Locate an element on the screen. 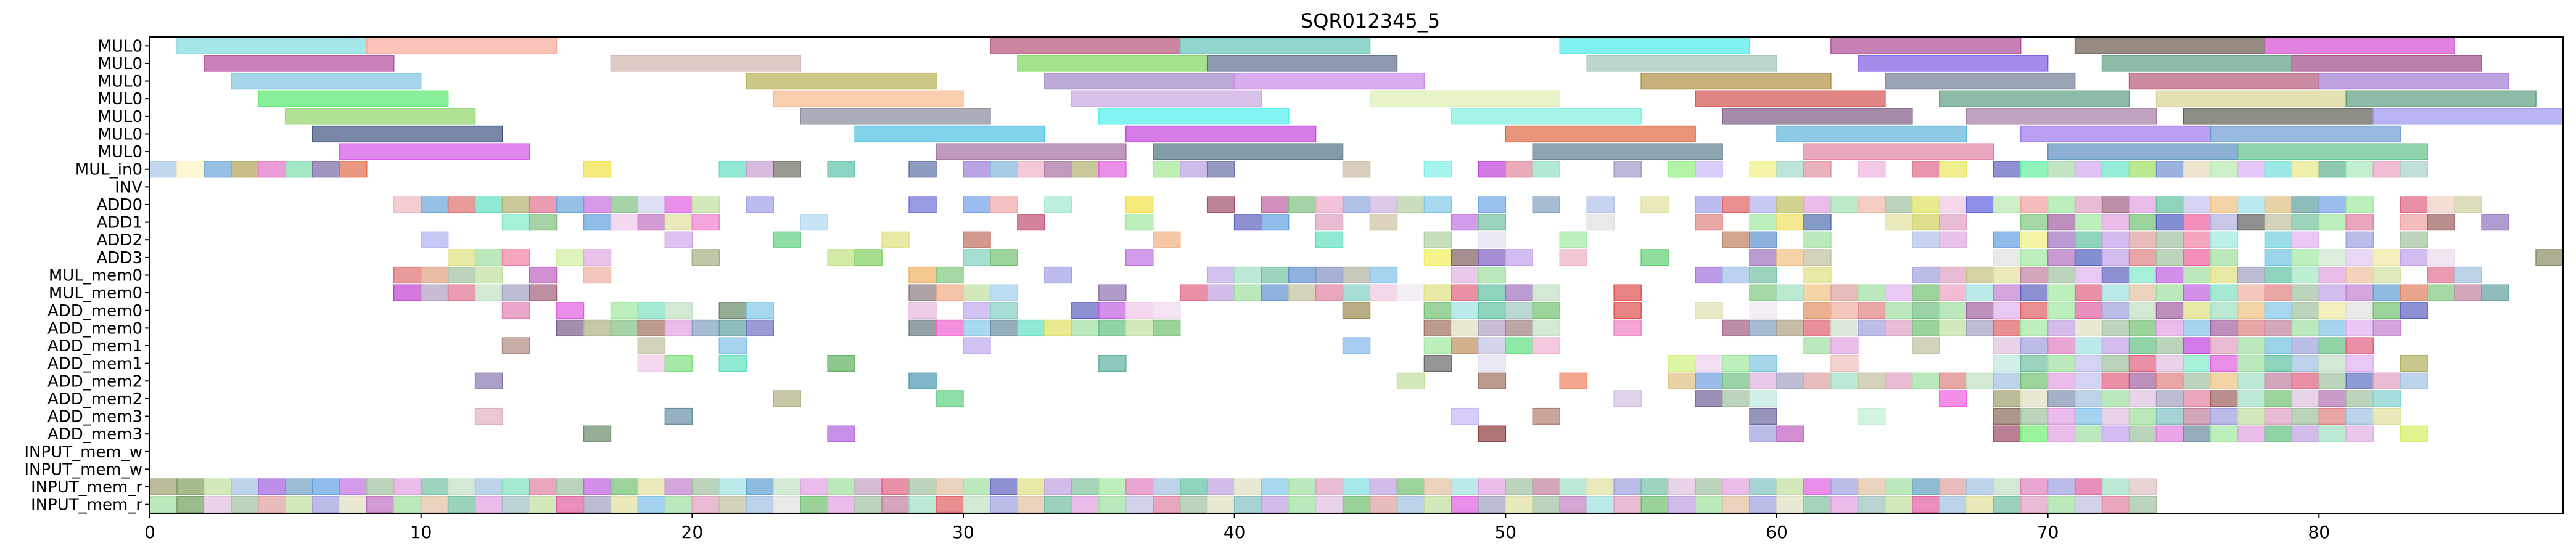 Image resolution: width=2576 pixels, height=554 pixels. y-tick-label: MUL_mem0 is located at coordinates (95, 294).